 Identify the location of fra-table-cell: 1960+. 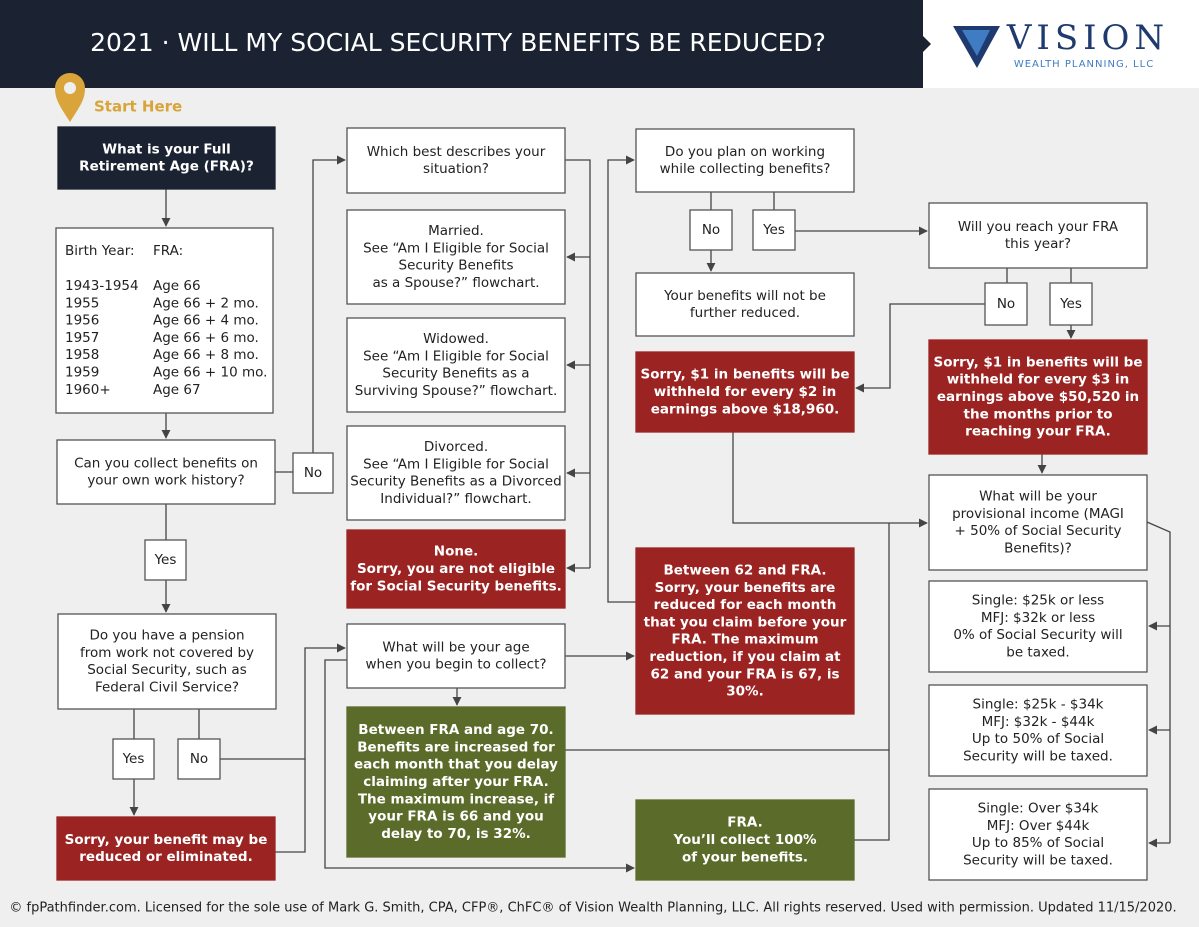
(88, 390).